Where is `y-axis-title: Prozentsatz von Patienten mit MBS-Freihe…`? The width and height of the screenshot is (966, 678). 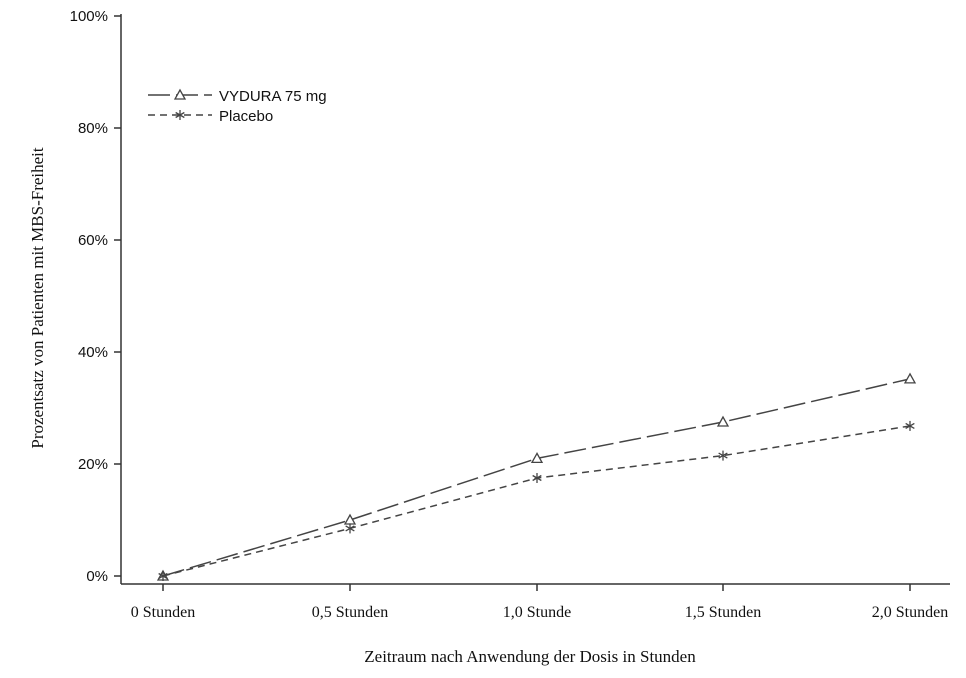 y-axis-title: Prozentsatz von Patienten mit MBS-Freihe… is located at coordinates (37, 298).